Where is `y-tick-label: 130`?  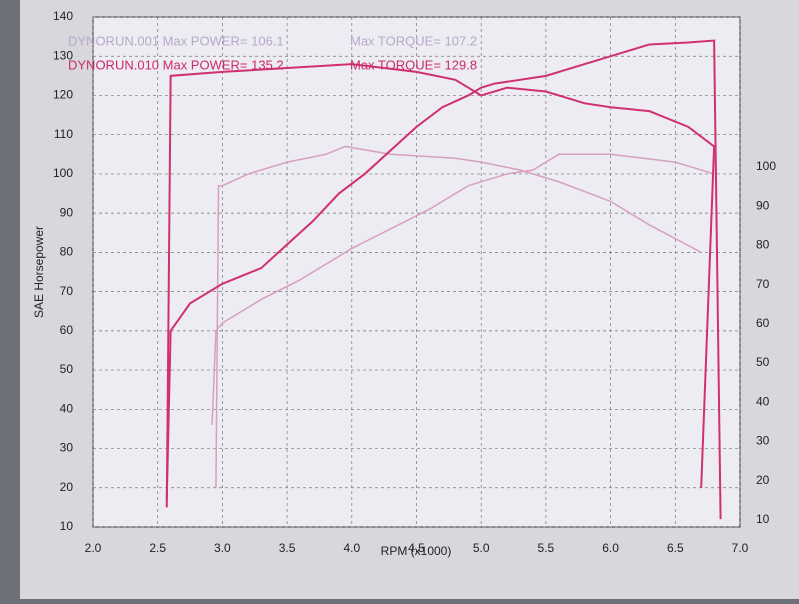 y-tick-label: 130 is located at coordinates (63, 55).